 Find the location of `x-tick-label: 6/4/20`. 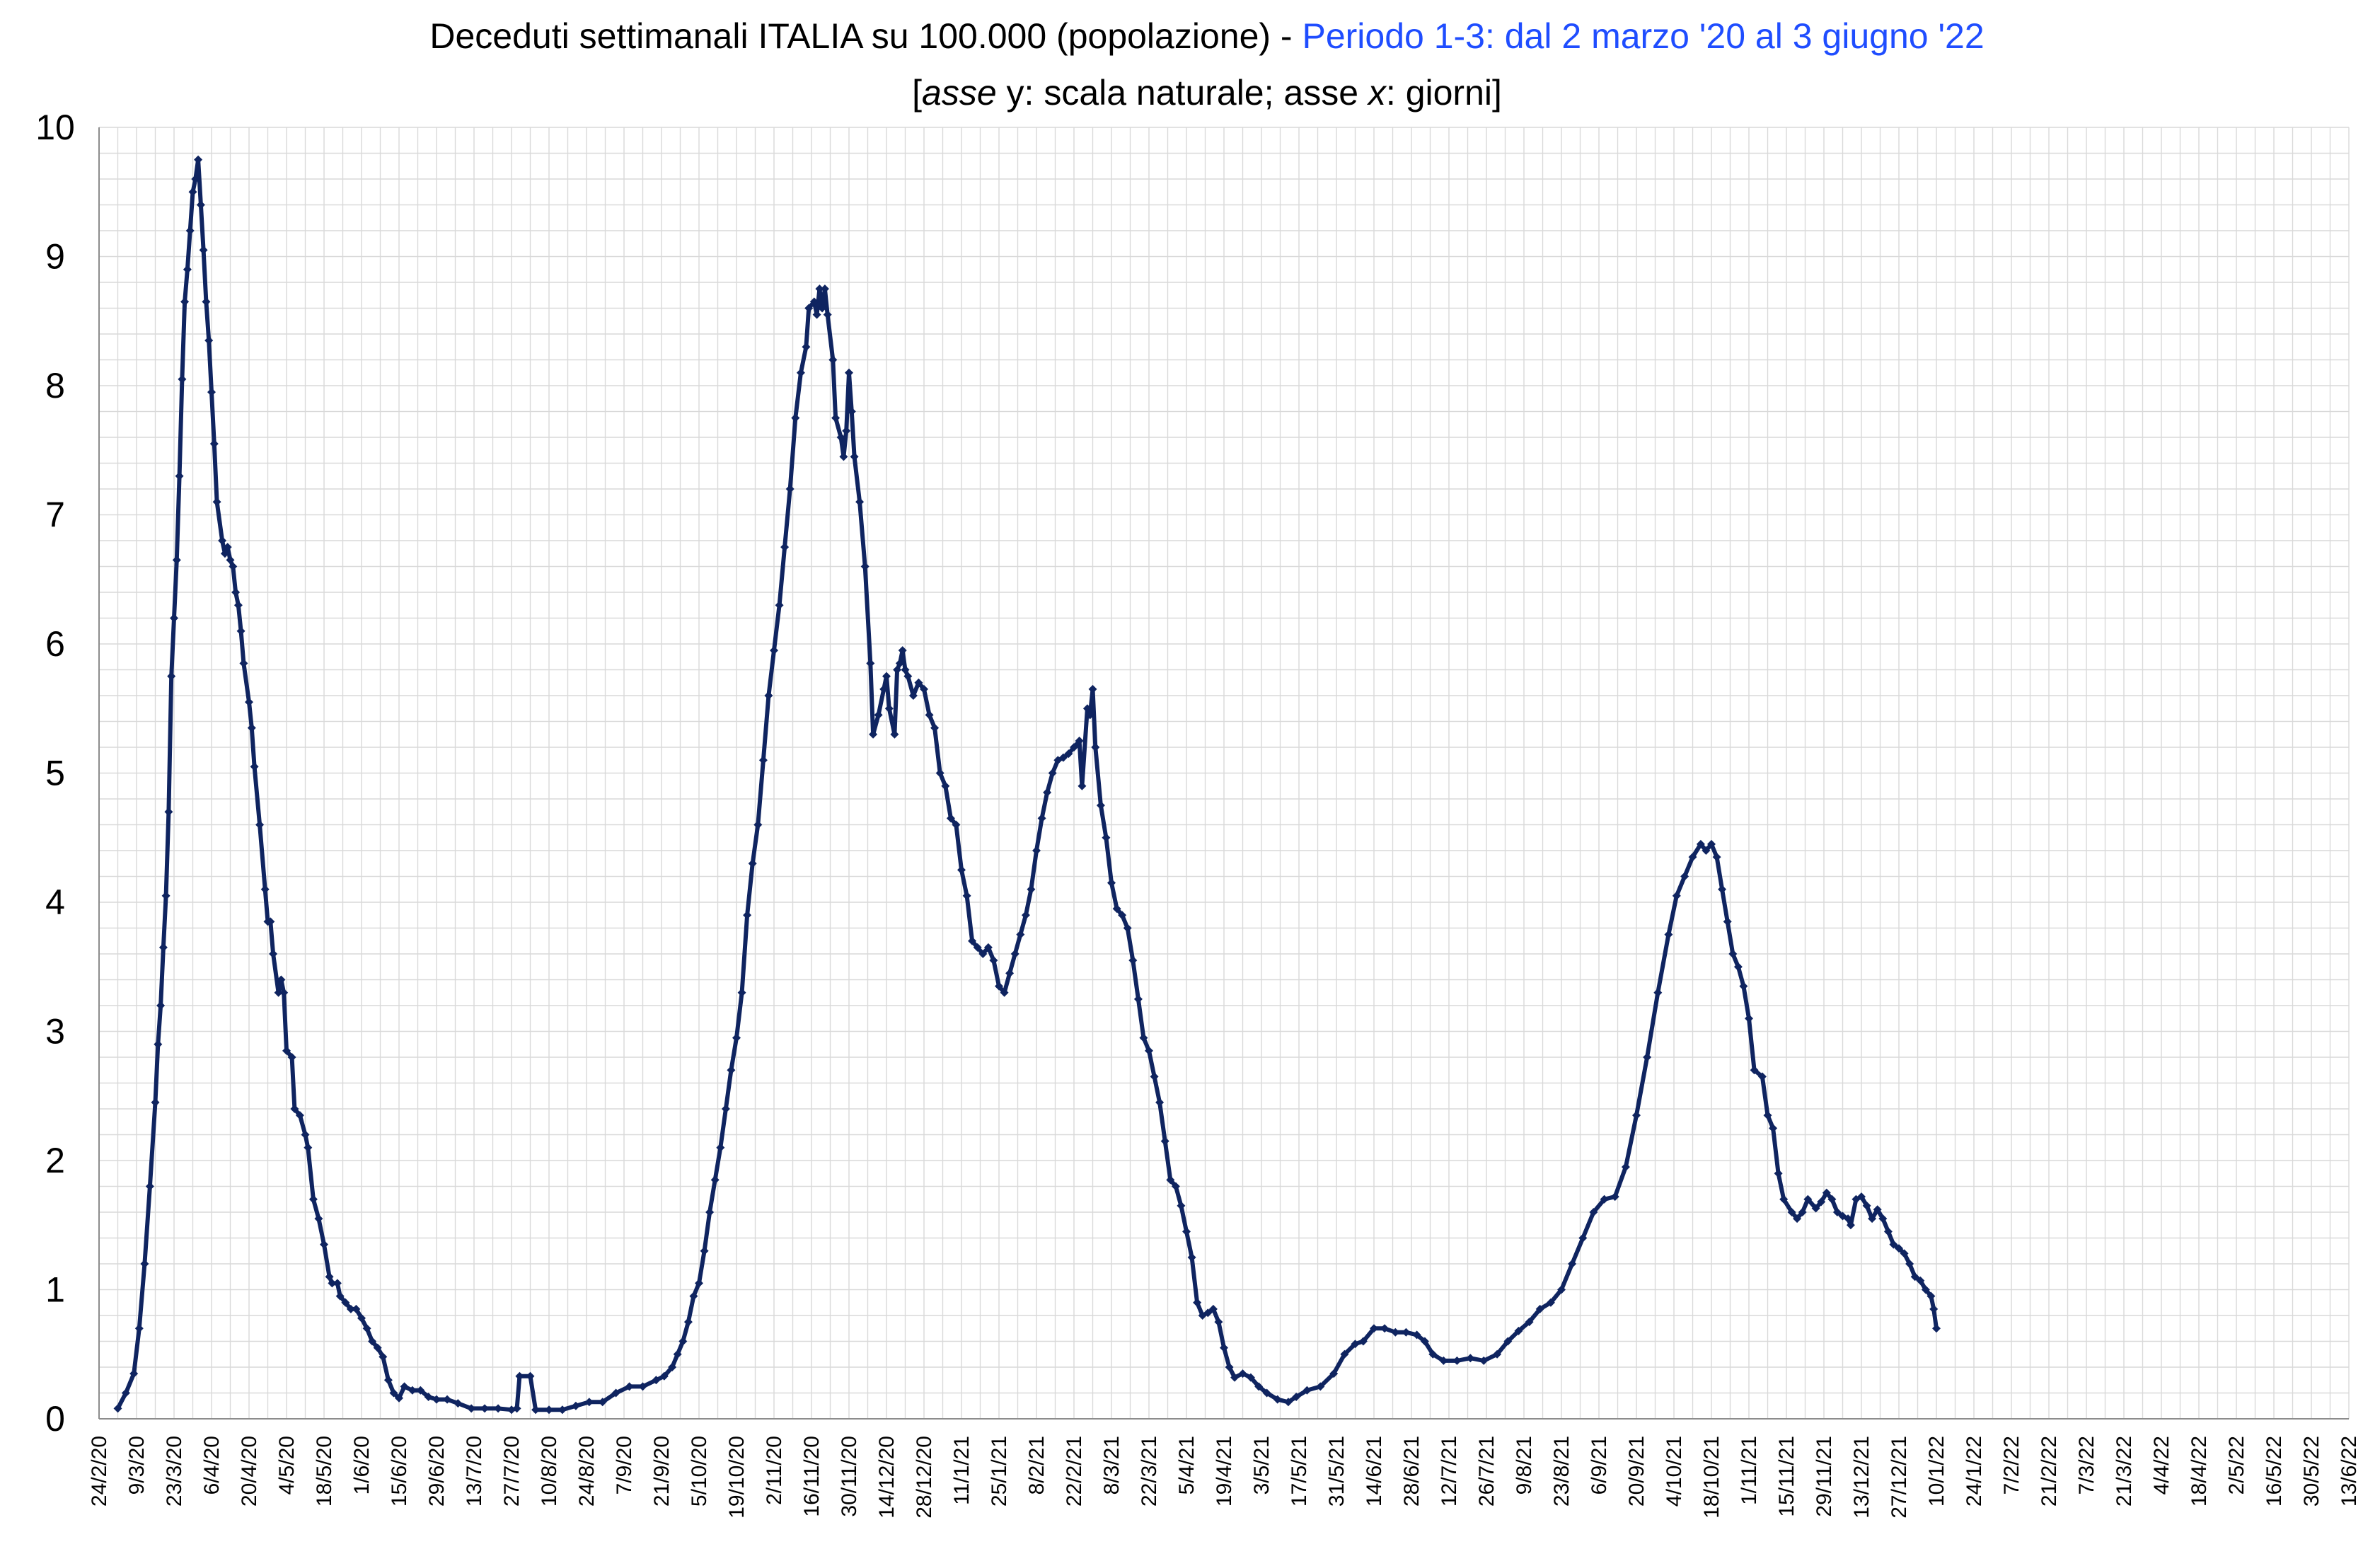

x-tick-label: 6/4/20 is located at coordinates (212, 1465).